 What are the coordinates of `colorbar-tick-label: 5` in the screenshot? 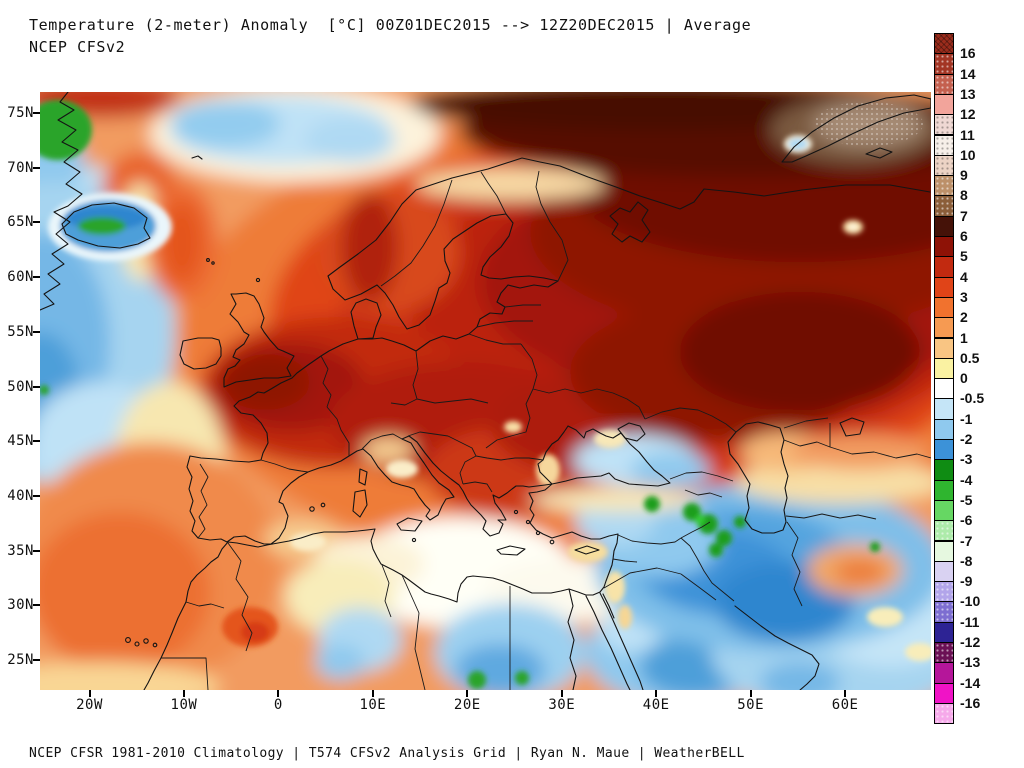 It's located at (964, 256).